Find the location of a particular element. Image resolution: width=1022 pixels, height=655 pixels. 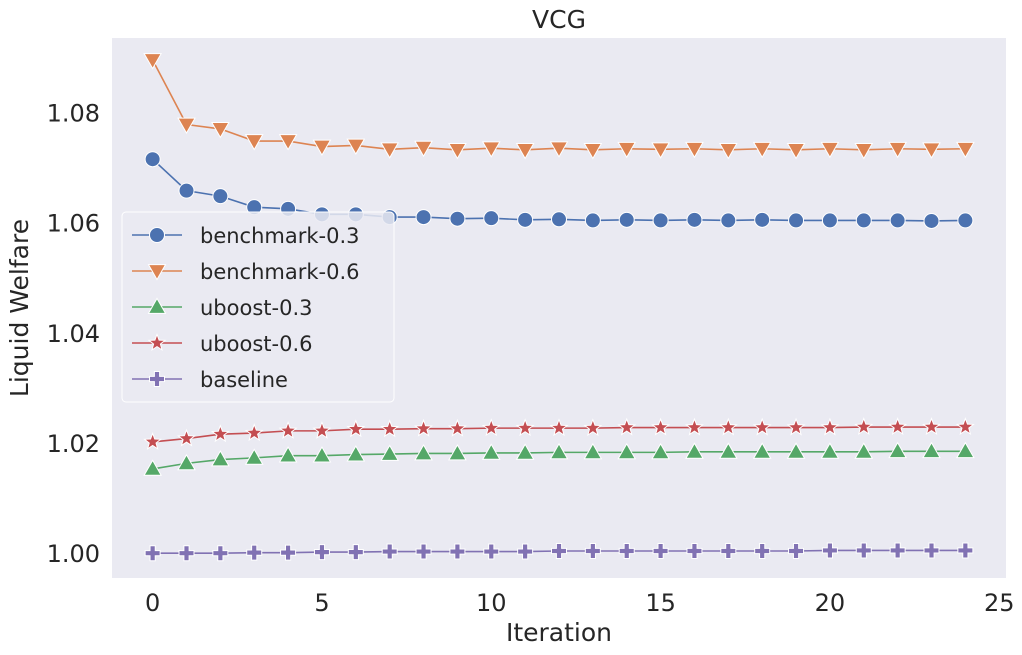

legend-label: benchmark-0.6 is located at coordinates (280, 272).